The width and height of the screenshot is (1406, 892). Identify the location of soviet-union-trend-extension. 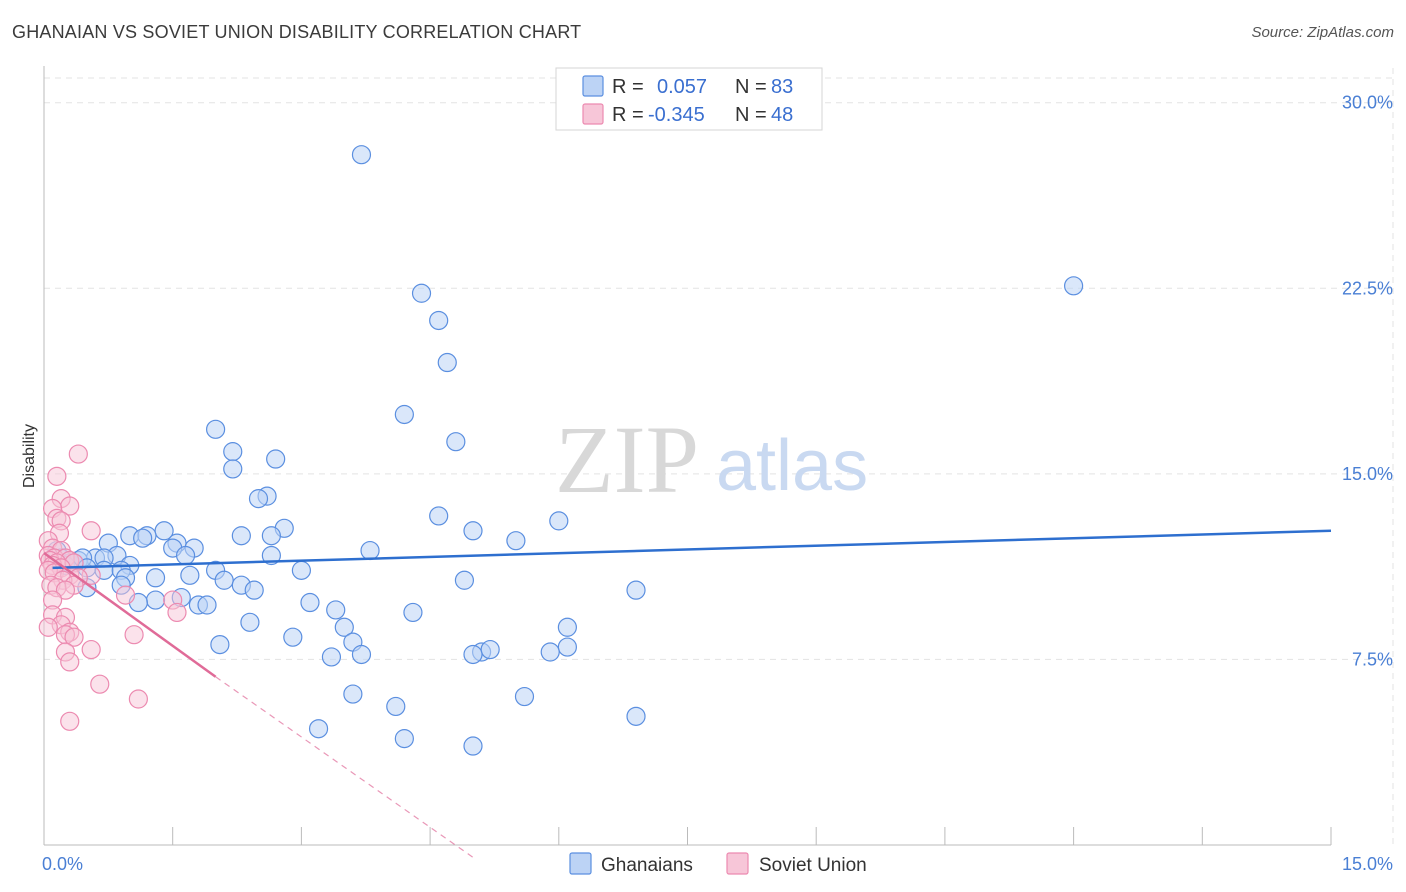
(344, 767).